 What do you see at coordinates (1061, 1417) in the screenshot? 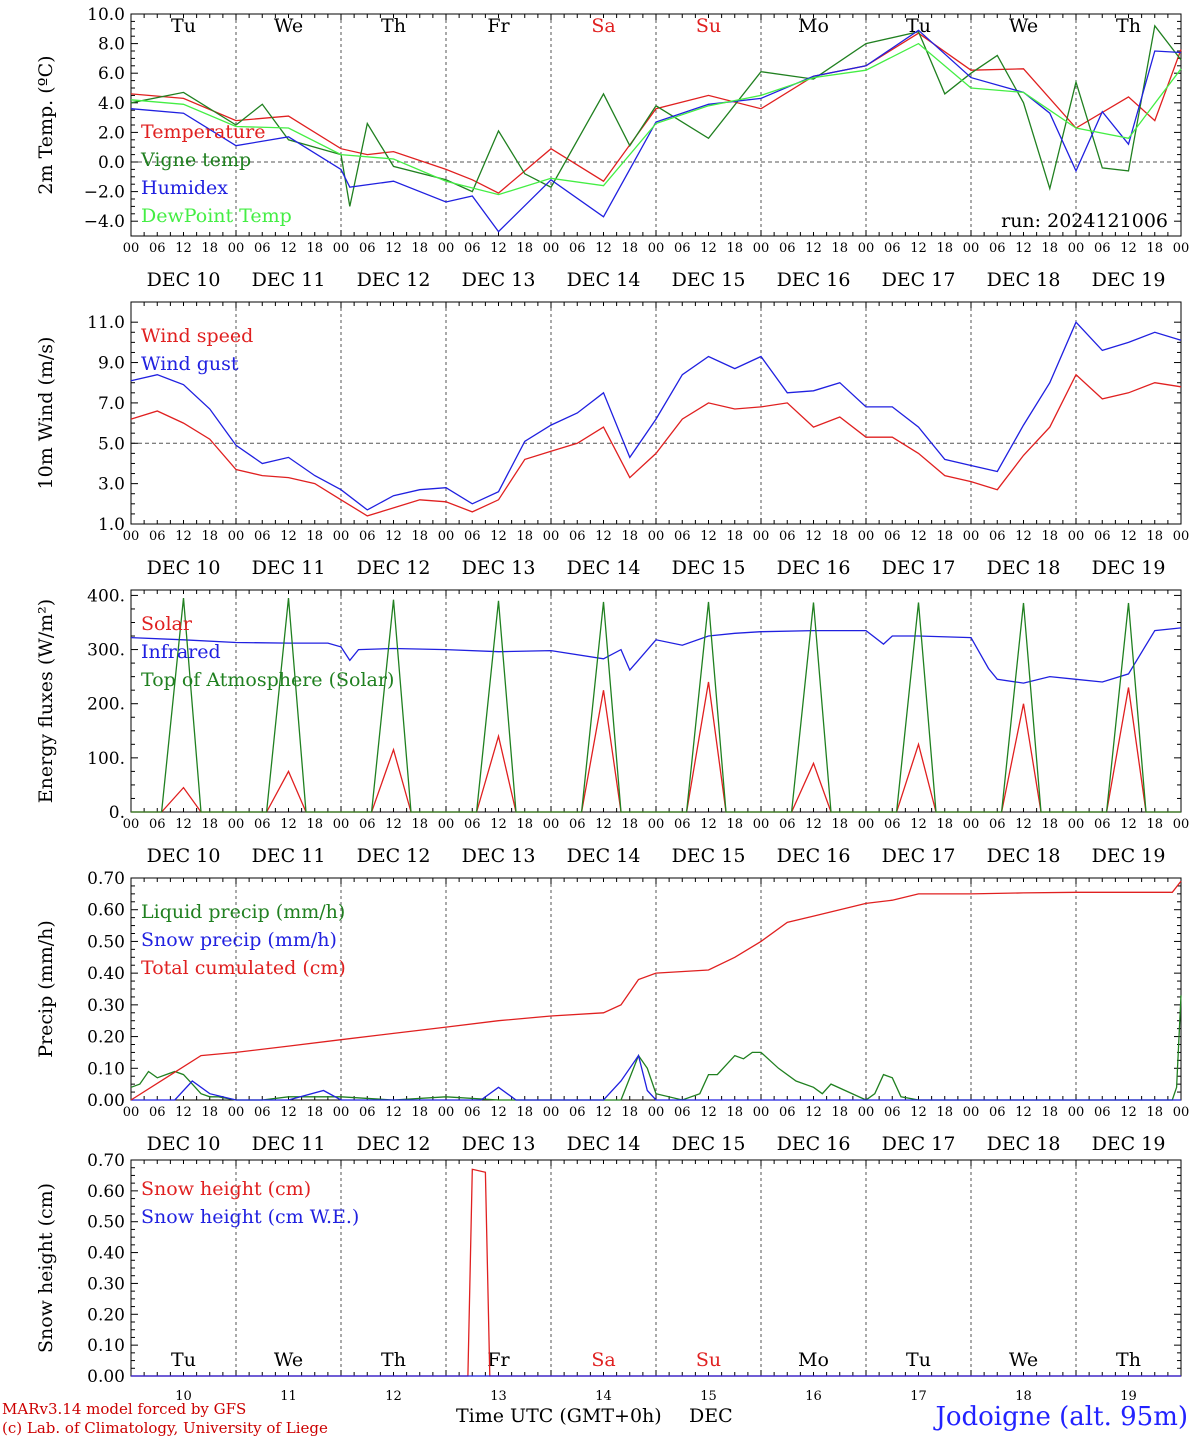
I see `station-name: Jodoigne (alt. 95m)` at bounding box center [1061, 1417].